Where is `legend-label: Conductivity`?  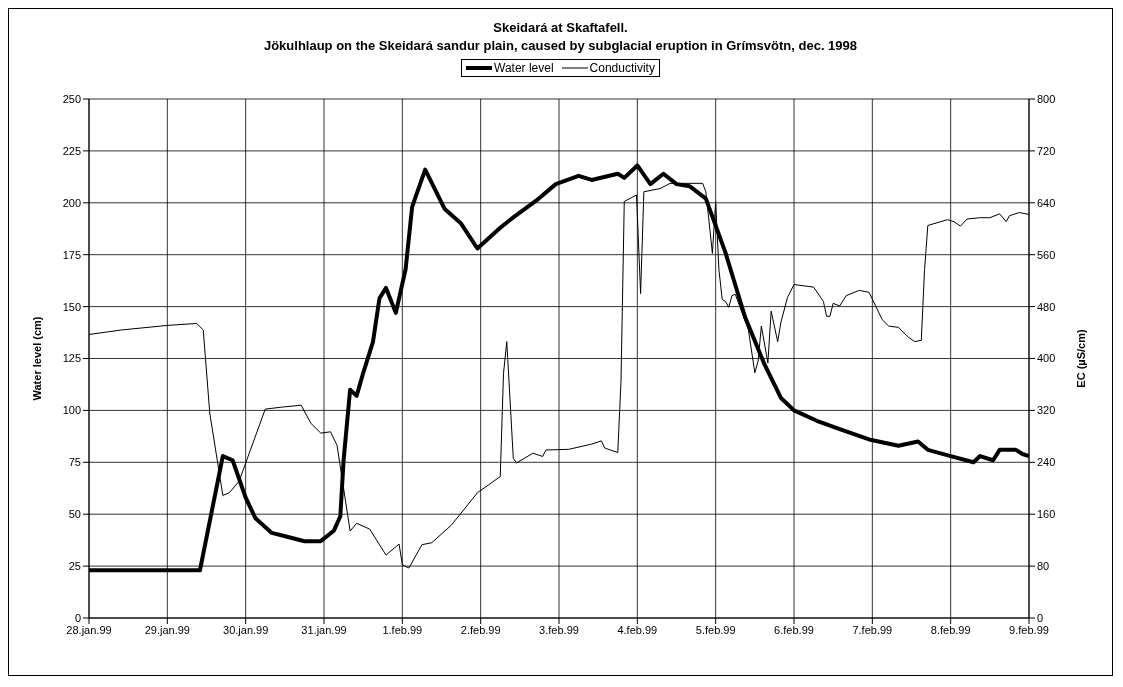 legend-label: Conductivity is located at coordinates (622, 68).